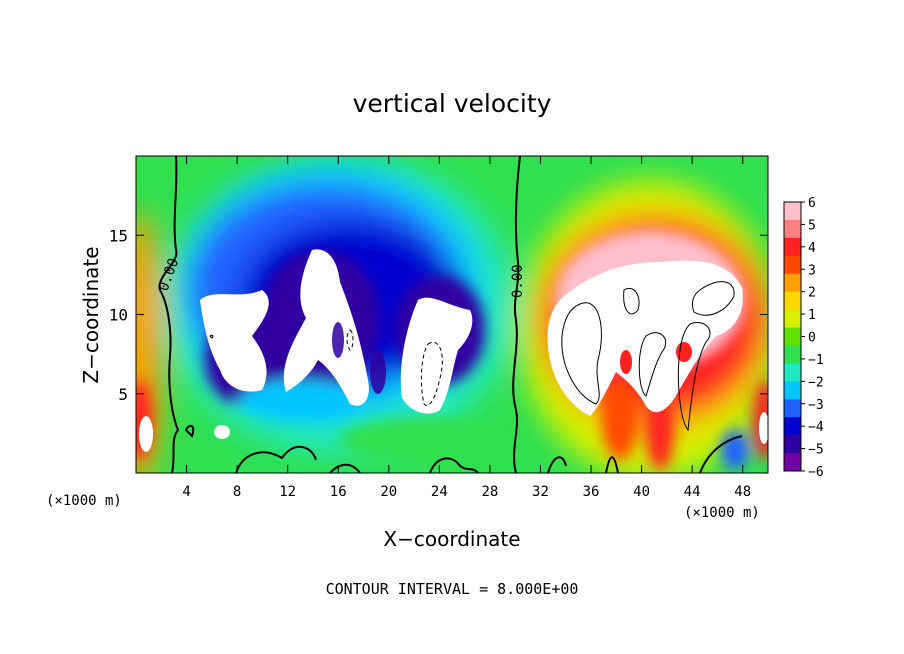 This screenshot has width=904, height=654. What do you see at coordinates (816, 382) in the screenshot?
I see `colorbar-tick-label: −2` at bounding box center [816, 382].